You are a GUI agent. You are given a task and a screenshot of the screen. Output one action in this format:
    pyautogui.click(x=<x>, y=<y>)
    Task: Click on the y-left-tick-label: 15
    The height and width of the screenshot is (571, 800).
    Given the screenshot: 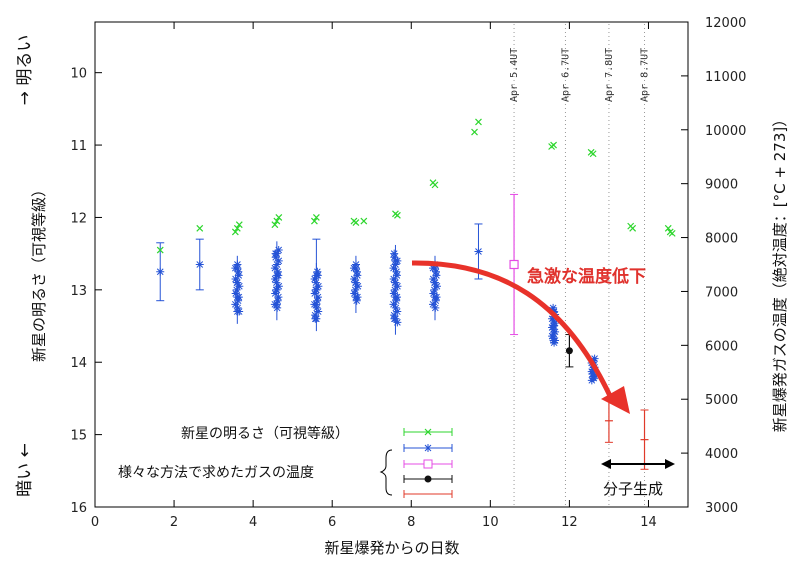 What is the action you would take?
    pyautogui.click(x=78, y=436)
    